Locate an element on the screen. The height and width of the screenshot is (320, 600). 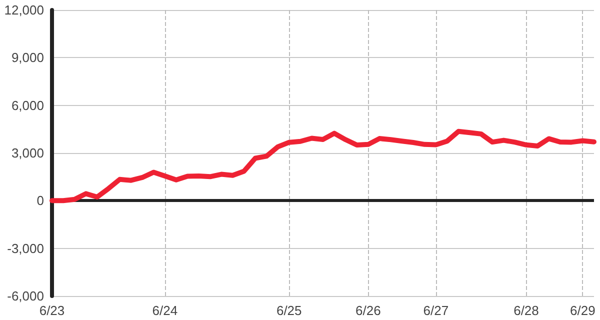
x-tick-label: 6/25 is located at coordinates (289, 310).